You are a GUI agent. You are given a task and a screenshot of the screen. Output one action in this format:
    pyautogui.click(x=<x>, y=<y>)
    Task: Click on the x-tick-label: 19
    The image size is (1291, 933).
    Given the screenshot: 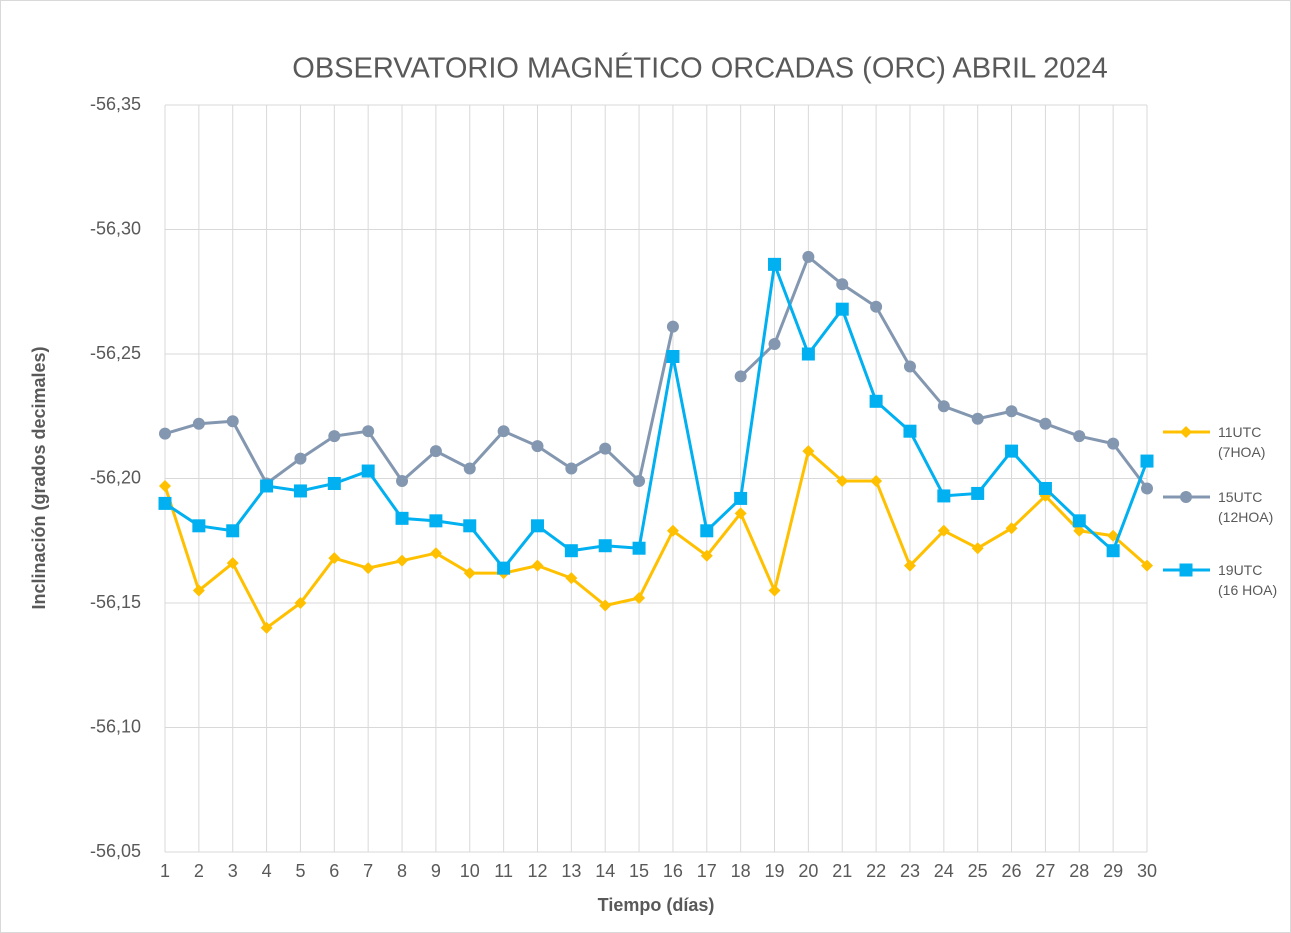 What is the action you would take?
    pyautogui.click(x=775, y=871)
    